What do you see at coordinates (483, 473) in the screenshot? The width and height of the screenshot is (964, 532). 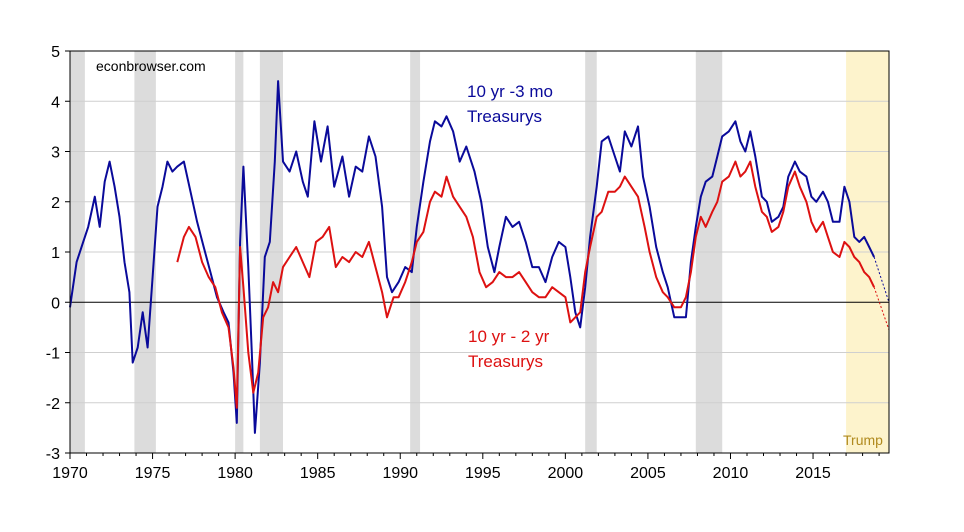 I see `x-tick-label: 1995` at bounding box center [483, 473].